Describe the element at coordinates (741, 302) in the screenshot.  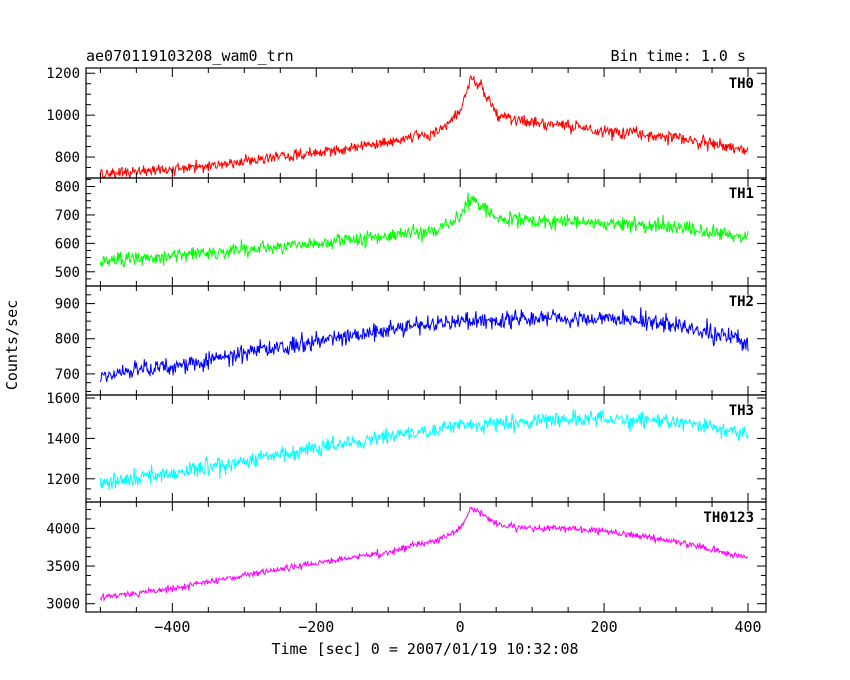
I see `panel-label-th2: TH2` at that location.